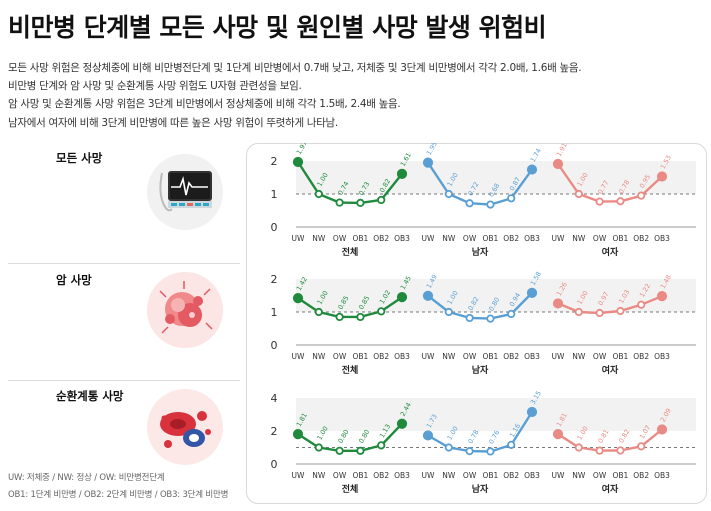  Describe the element at coordinates (274, 398) in the screenshot. I see `y-tick-label: 4` at that location.